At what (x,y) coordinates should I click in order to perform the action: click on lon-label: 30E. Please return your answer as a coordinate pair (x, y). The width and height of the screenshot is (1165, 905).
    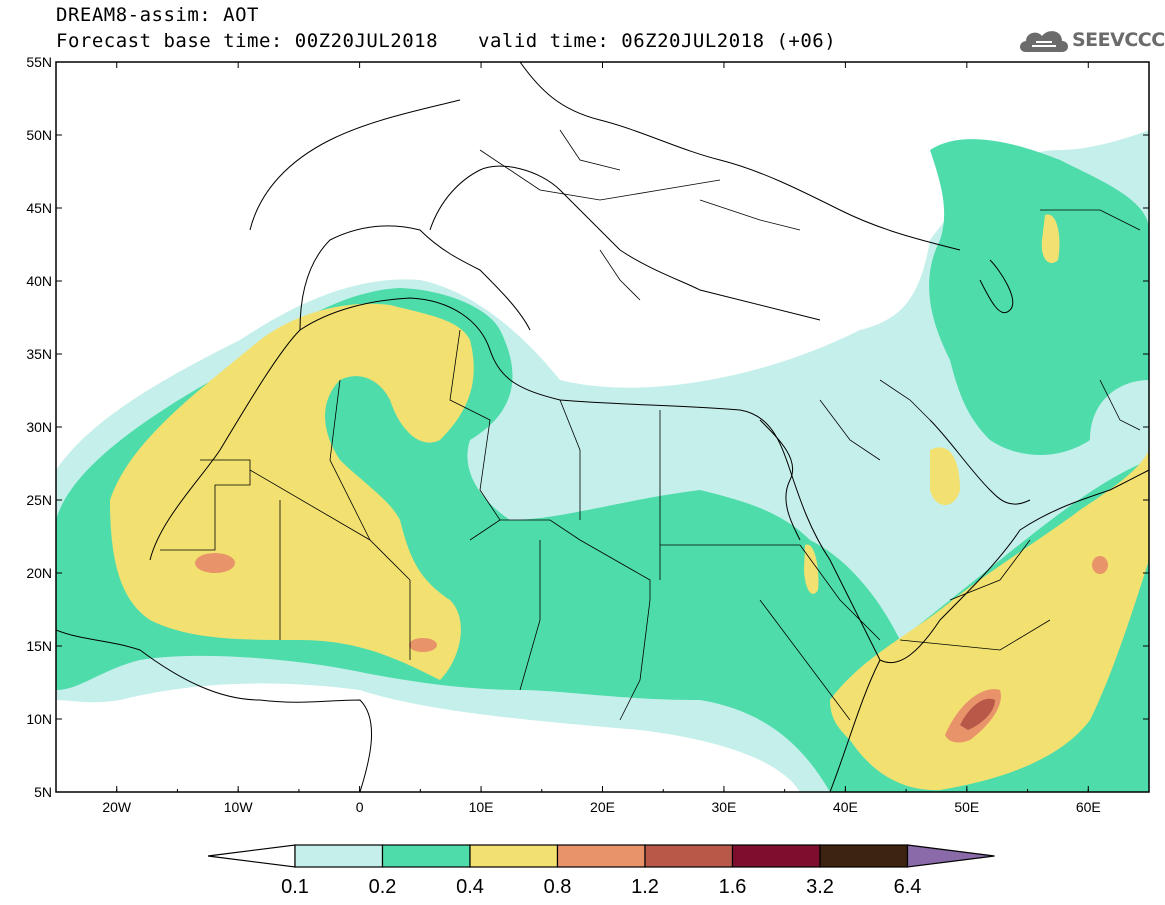
    Looking at the image, I should click on (723, 807).